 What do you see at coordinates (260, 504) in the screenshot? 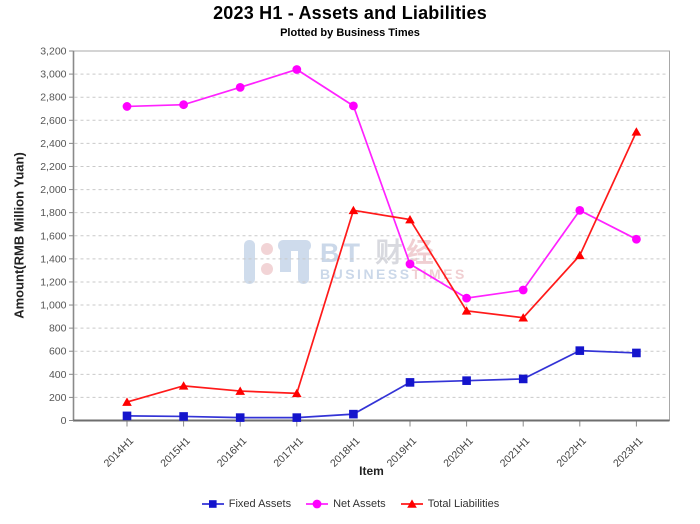
I see `legend-label-fixed-assets: Fixed Assets` at bounding box center [260, 504].